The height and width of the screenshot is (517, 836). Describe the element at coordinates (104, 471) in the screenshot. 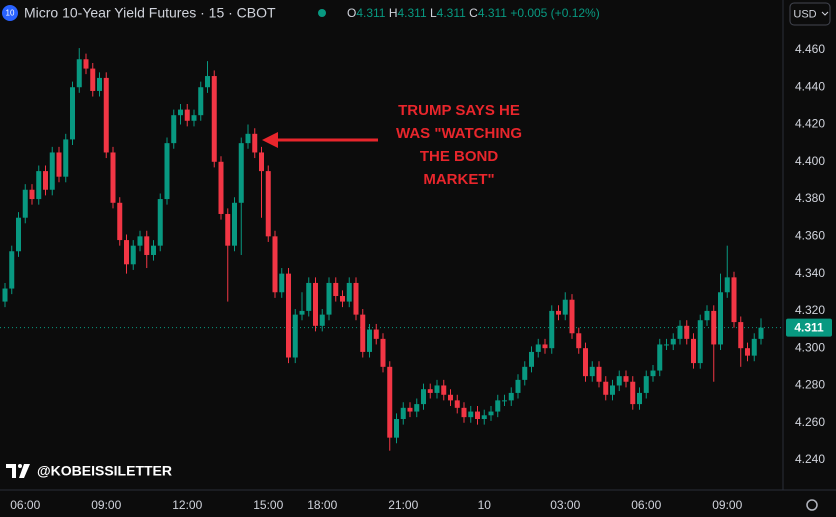

I see `watermark: @KOBEISSILETTER` at that location.